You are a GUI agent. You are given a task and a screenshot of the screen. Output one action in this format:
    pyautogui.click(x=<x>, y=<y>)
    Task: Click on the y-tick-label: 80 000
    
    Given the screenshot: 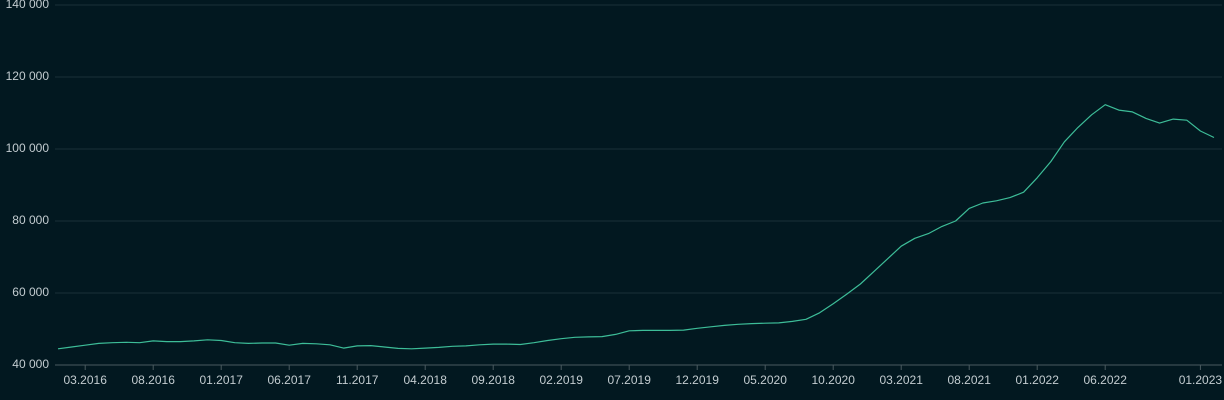 What is the action you would take?
    pyautogui.click(x=30, y=220)
    